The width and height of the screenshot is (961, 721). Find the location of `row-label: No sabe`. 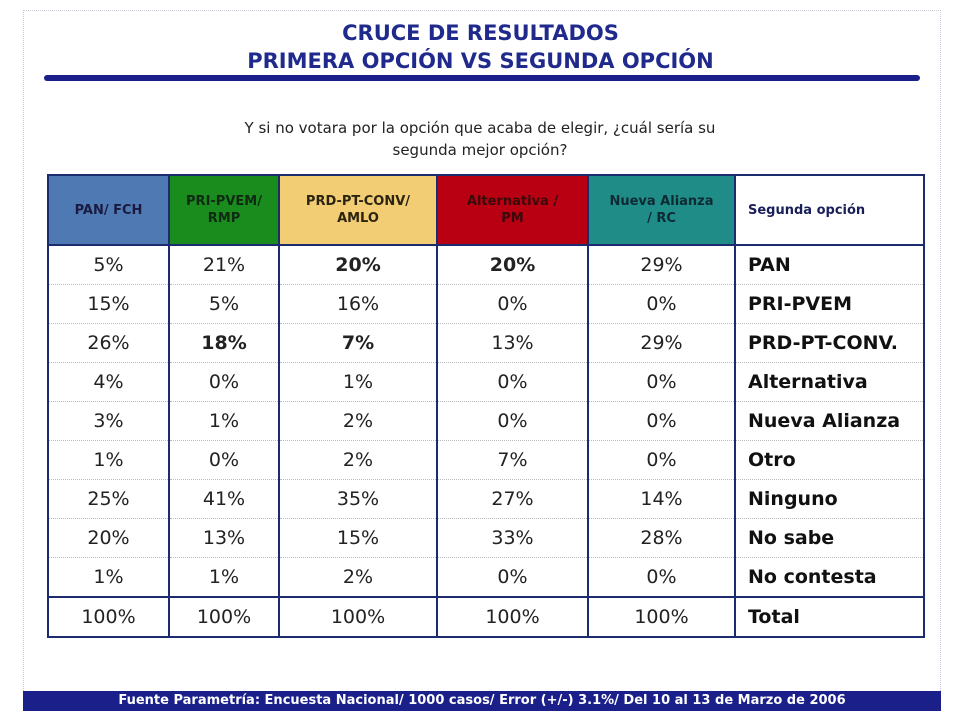

row-label: No sabe is located at coordinates (829, 538).